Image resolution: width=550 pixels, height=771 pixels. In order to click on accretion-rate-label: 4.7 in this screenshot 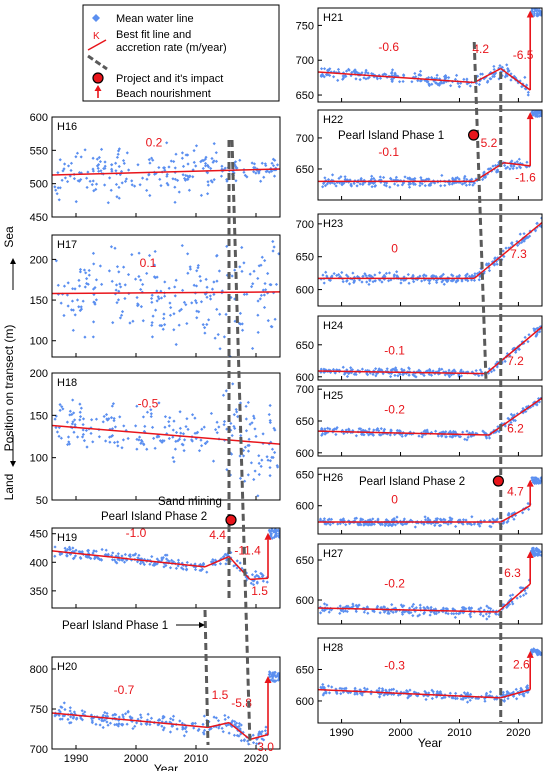, I will do `click(515, 491)`.